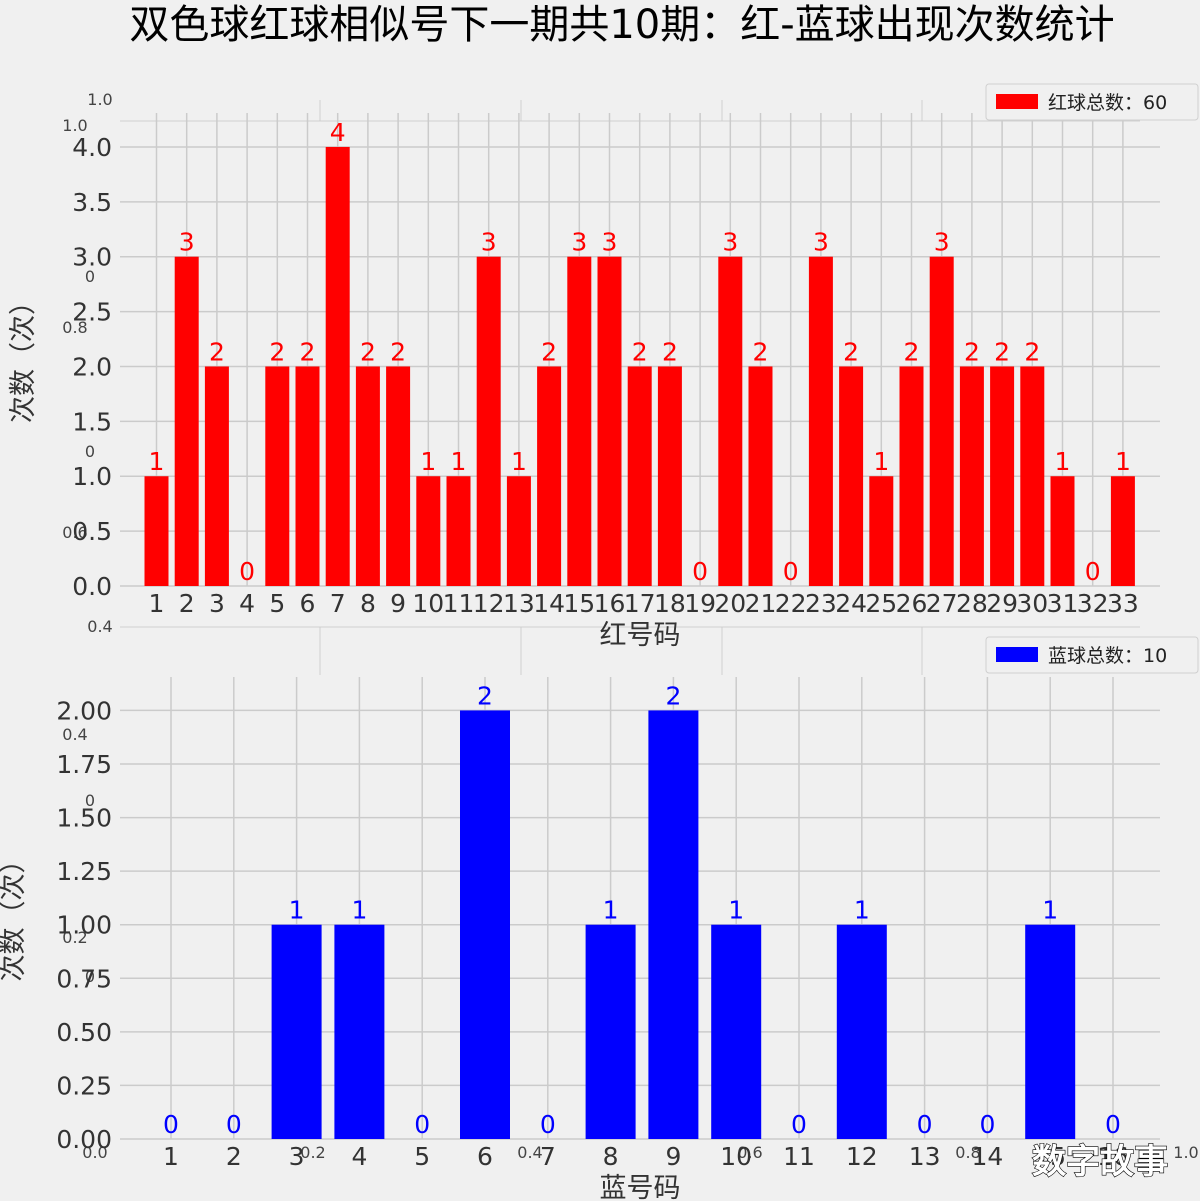 This screenshot has width=1200, height=1201. What do you see at coordinates (92, 531) in the screenshot?
I see `y-tick-label: 0.5` at bounding box center [92, 531].